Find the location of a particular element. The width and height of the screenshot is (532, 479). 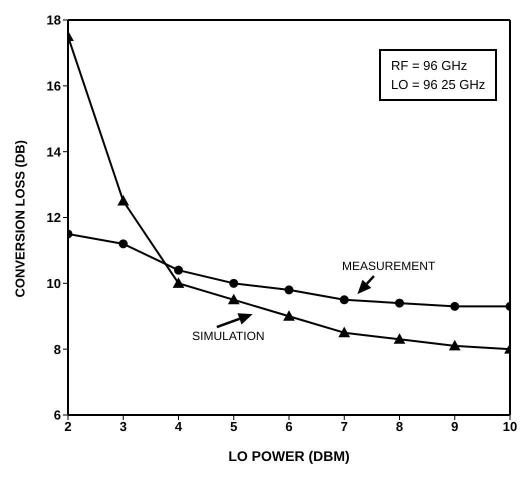

y-tick-label: 12 is located at coordinates (53, 218).